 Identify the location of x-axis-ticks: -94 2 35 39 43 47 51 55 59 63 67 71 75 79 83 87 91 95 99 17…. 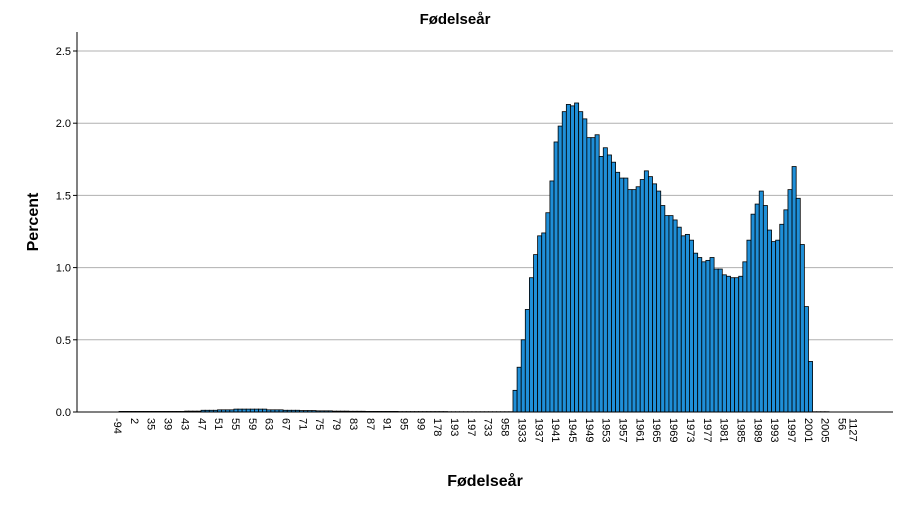
(485, 430).